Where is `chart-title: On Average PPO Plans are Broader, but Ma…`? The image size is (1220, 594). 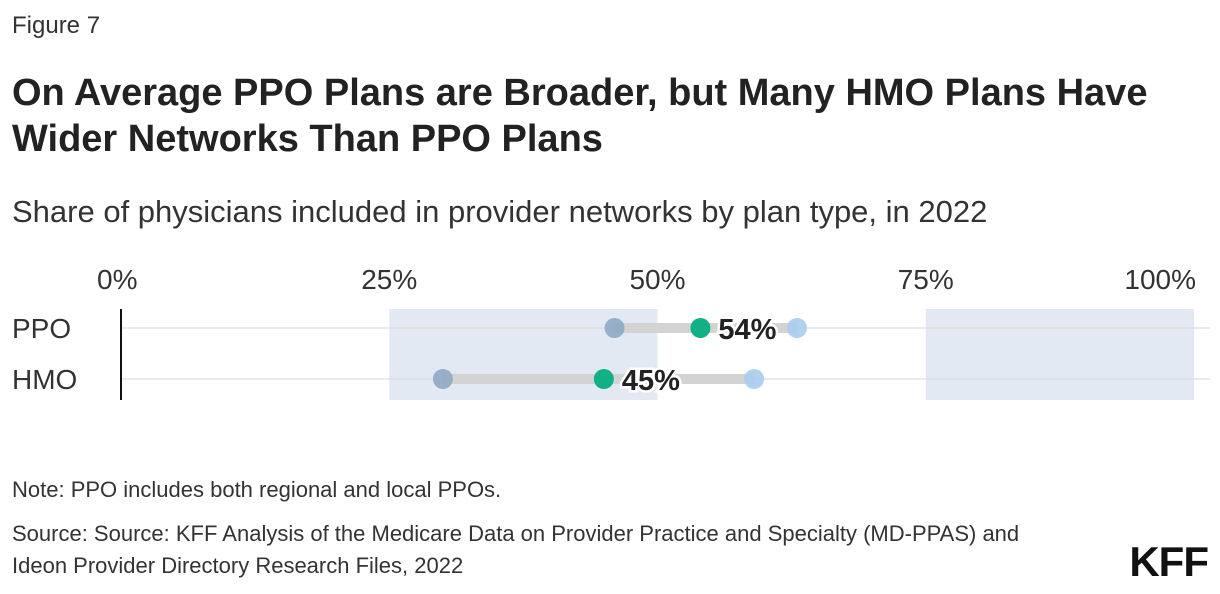 chart-title: On Average PPO Plans are Broader, but Ma… is located at coordinates (580, 116).